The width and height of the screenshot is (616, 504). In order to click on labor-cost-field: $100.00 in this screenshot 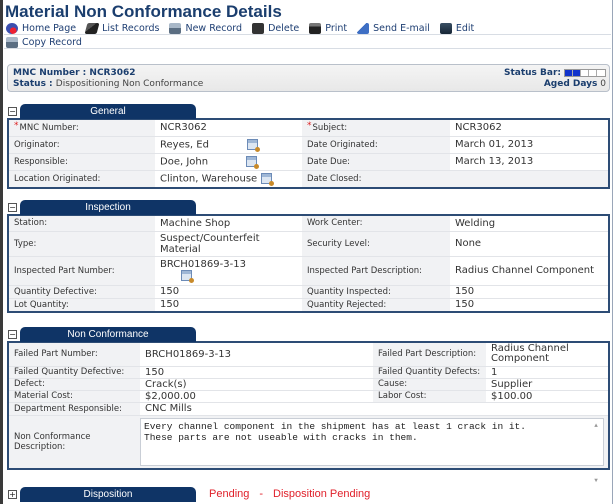, I will do `click(547, 396)`.